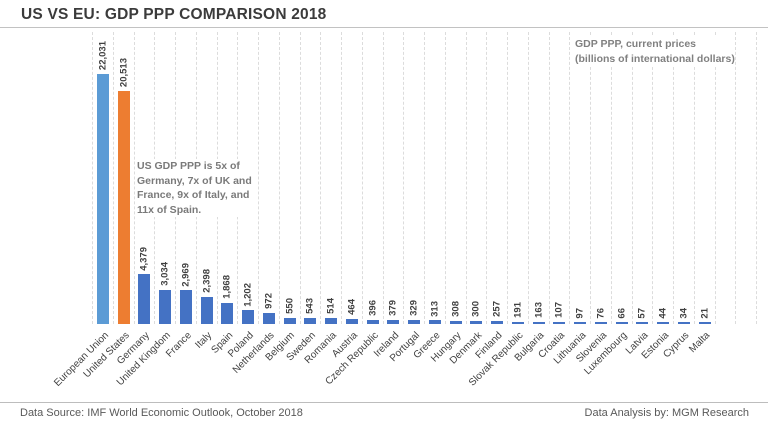 Image resolution: width=768 pixels, height=427 pixels. Describe the element at coordinates (655, 59) in the screenshot. I see `axis-unit-note-line2: (billions of international dollars)` at that location.